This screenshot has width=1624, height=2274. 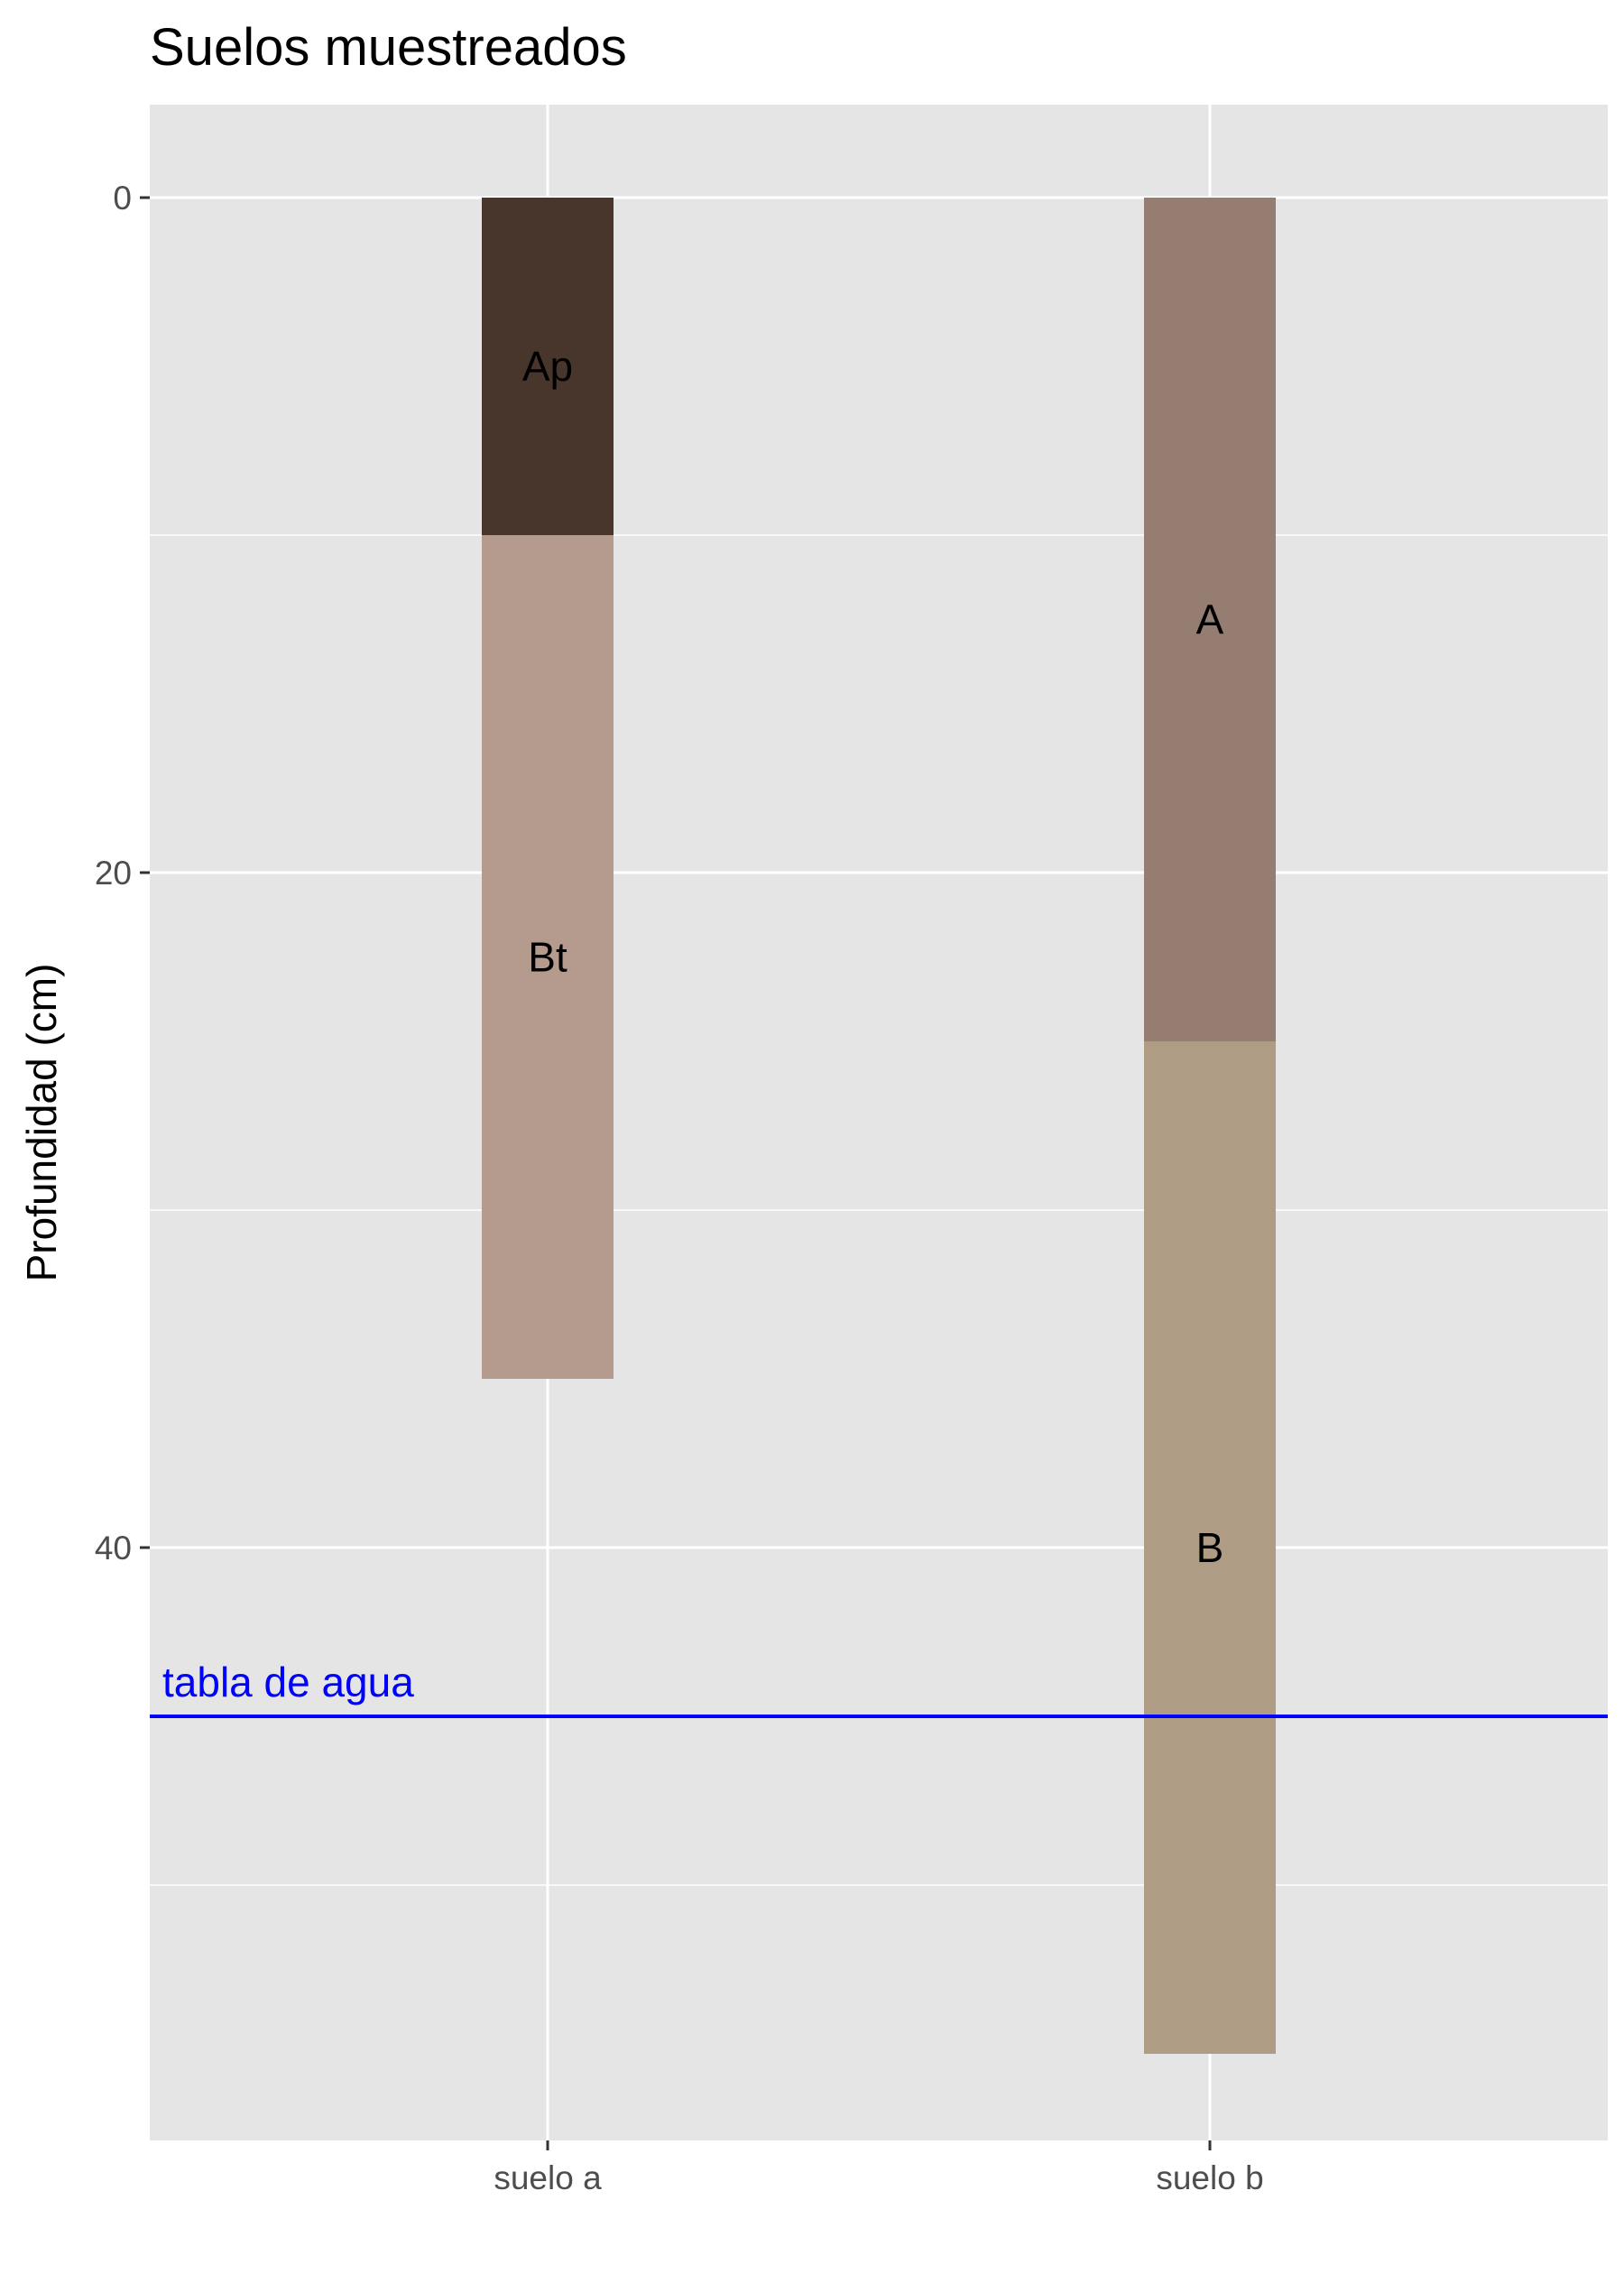 I want to click on annotations: tabla de agua, so click(x=879, y=1689).